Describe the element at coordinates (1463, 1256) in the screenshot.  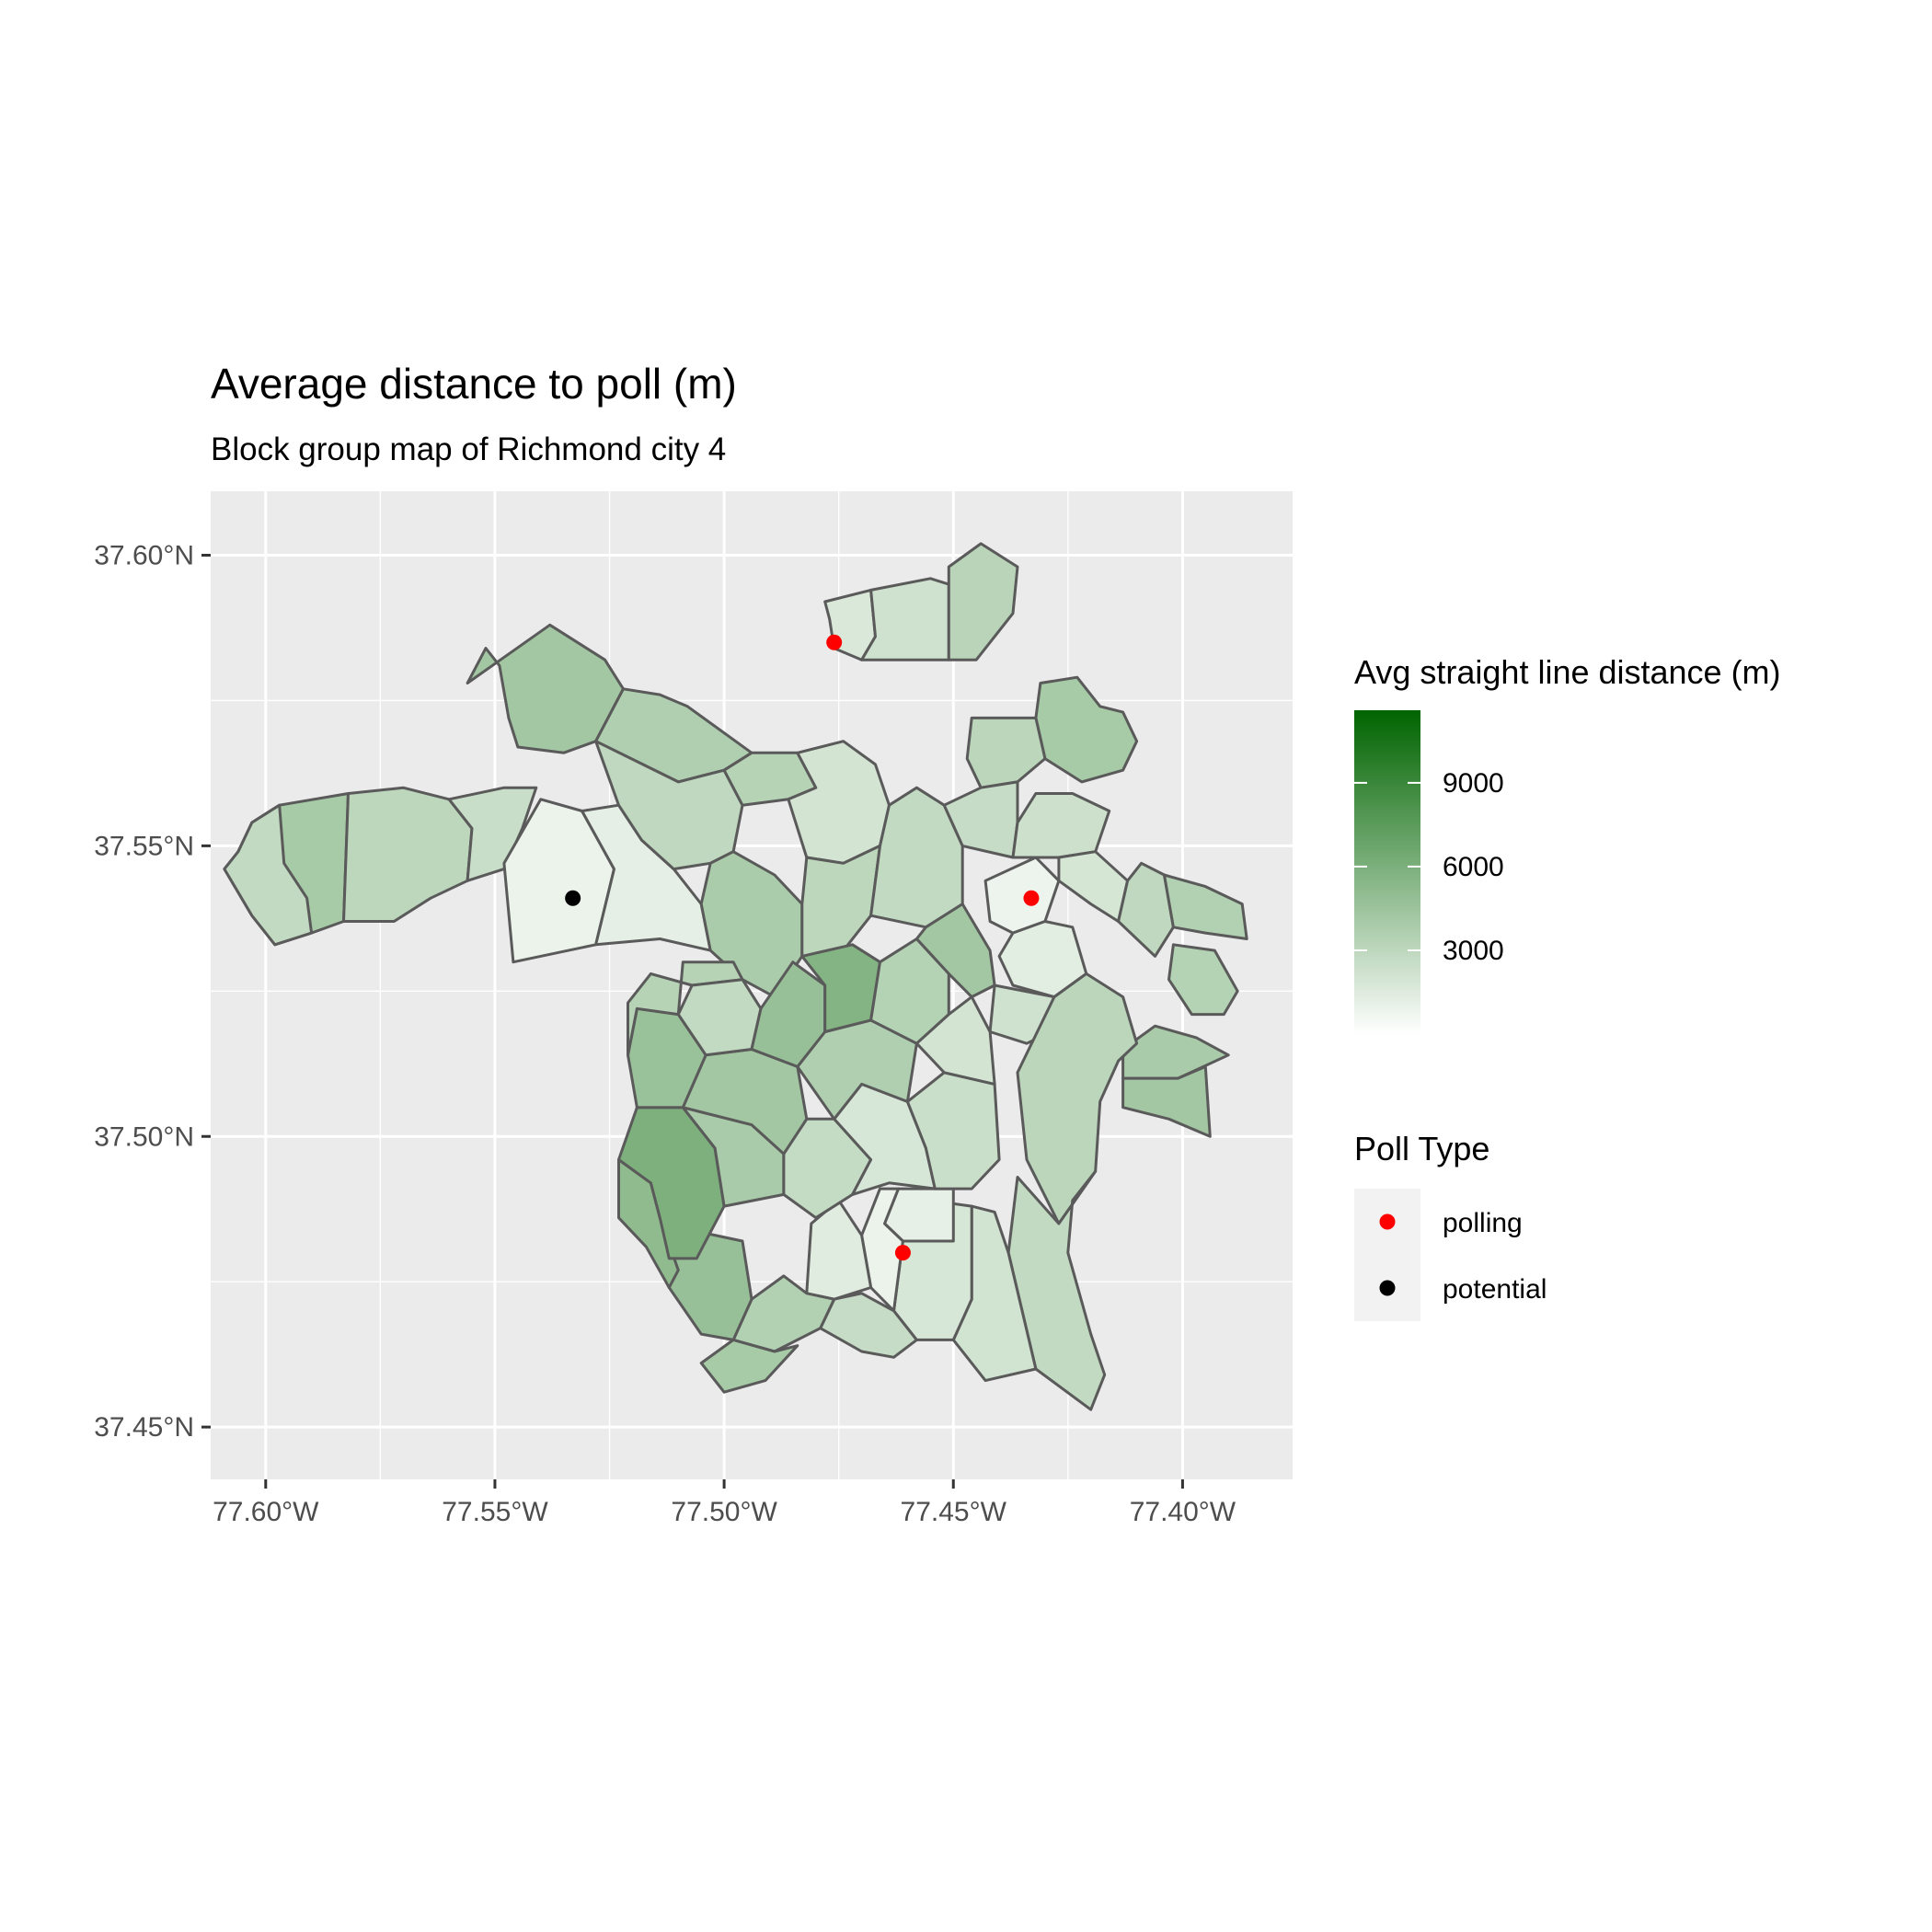
I see `poll-legend-items: polling potential` at that location.